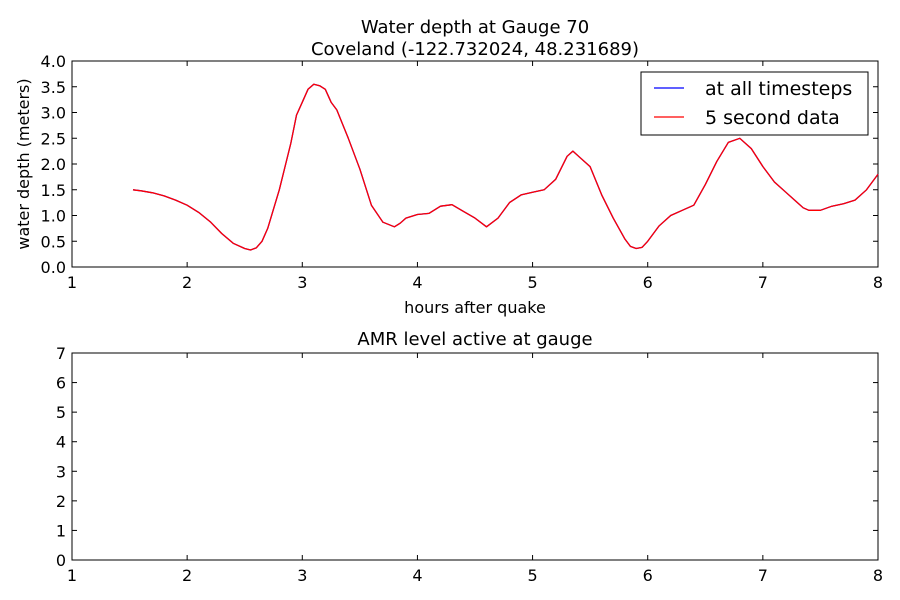  Describe the element at coordinates (778, 89) in the screenshot. I see `legend-label-all-timesteps: at all timesteps` at that location.